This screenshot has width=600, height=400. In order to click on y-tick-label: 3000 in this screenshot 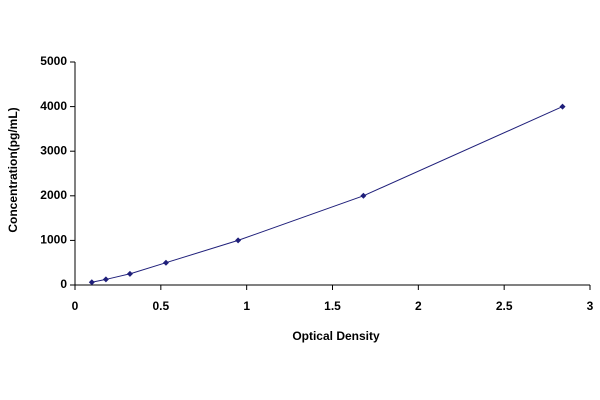, I will do `click(53, 150)`.